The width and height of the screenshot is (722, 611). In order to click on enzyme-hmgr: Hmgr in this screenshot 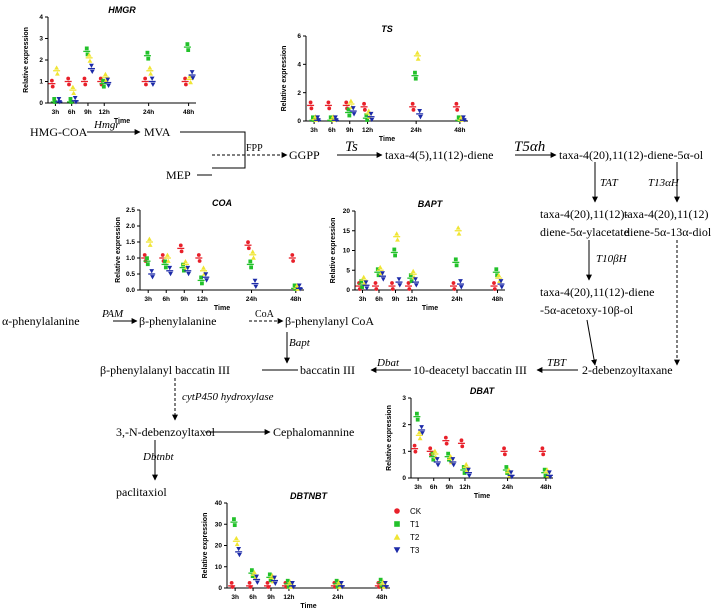, I will do `click(106, 125)`.